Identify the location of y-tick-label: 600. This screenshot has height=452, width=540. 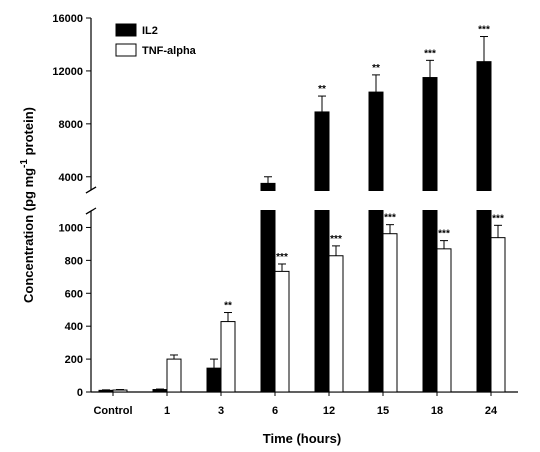
(74, 294).